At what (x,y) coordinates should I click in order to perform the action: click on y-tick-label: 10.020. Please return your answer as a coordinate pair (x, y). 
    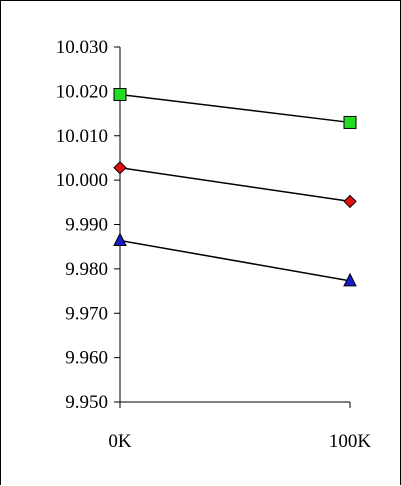
    Looking at the image, I should click on (82, 91).